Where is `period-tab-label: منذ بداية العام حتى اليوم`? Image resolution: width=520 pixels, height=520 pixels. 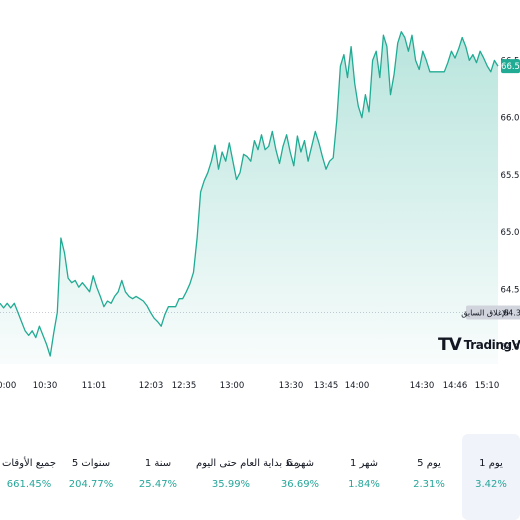 period-tab-label: منذ بداية العام حتى اليوم is located at coordinates (247, 463).